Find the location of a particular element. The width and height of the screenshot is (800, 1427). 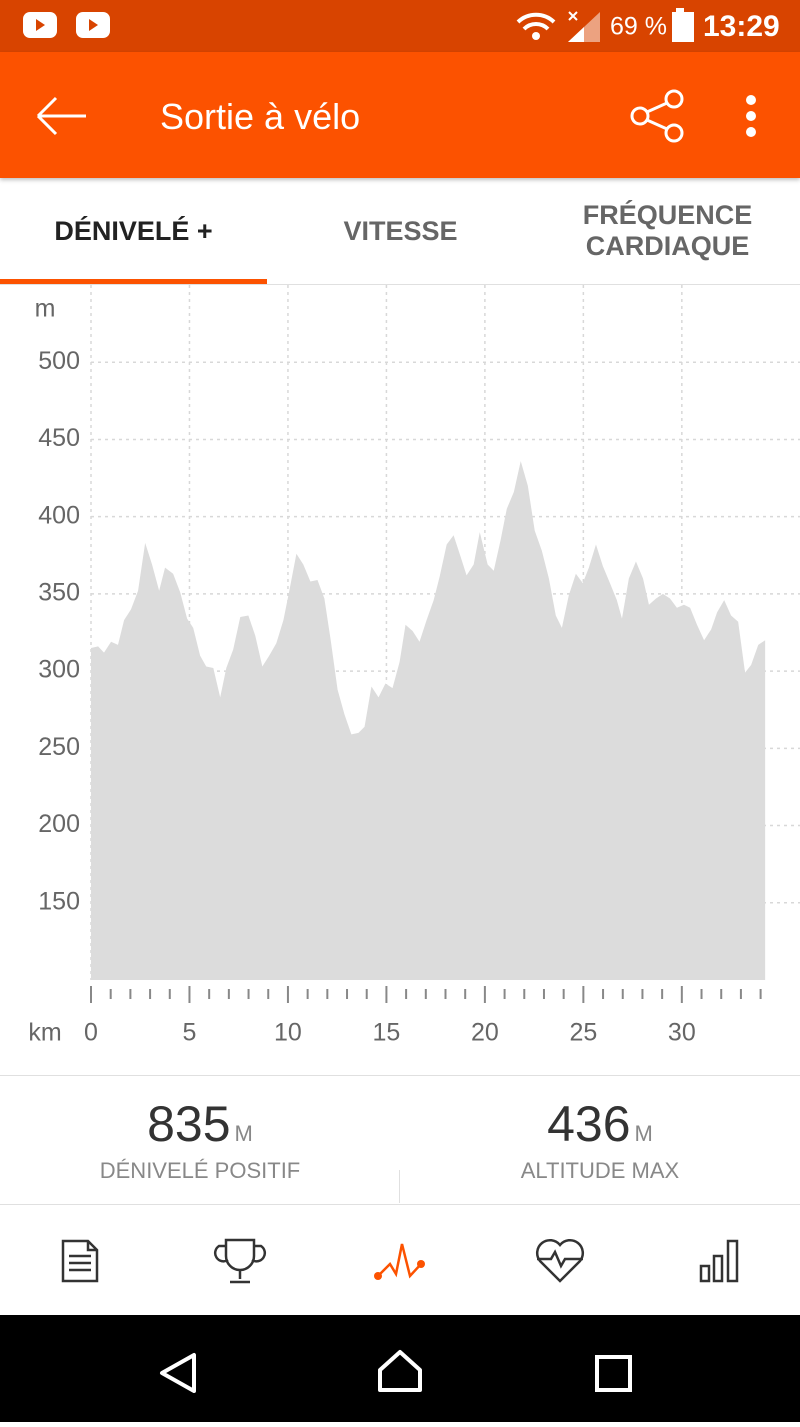

recents-nav is located at coordinates (613, 1373).